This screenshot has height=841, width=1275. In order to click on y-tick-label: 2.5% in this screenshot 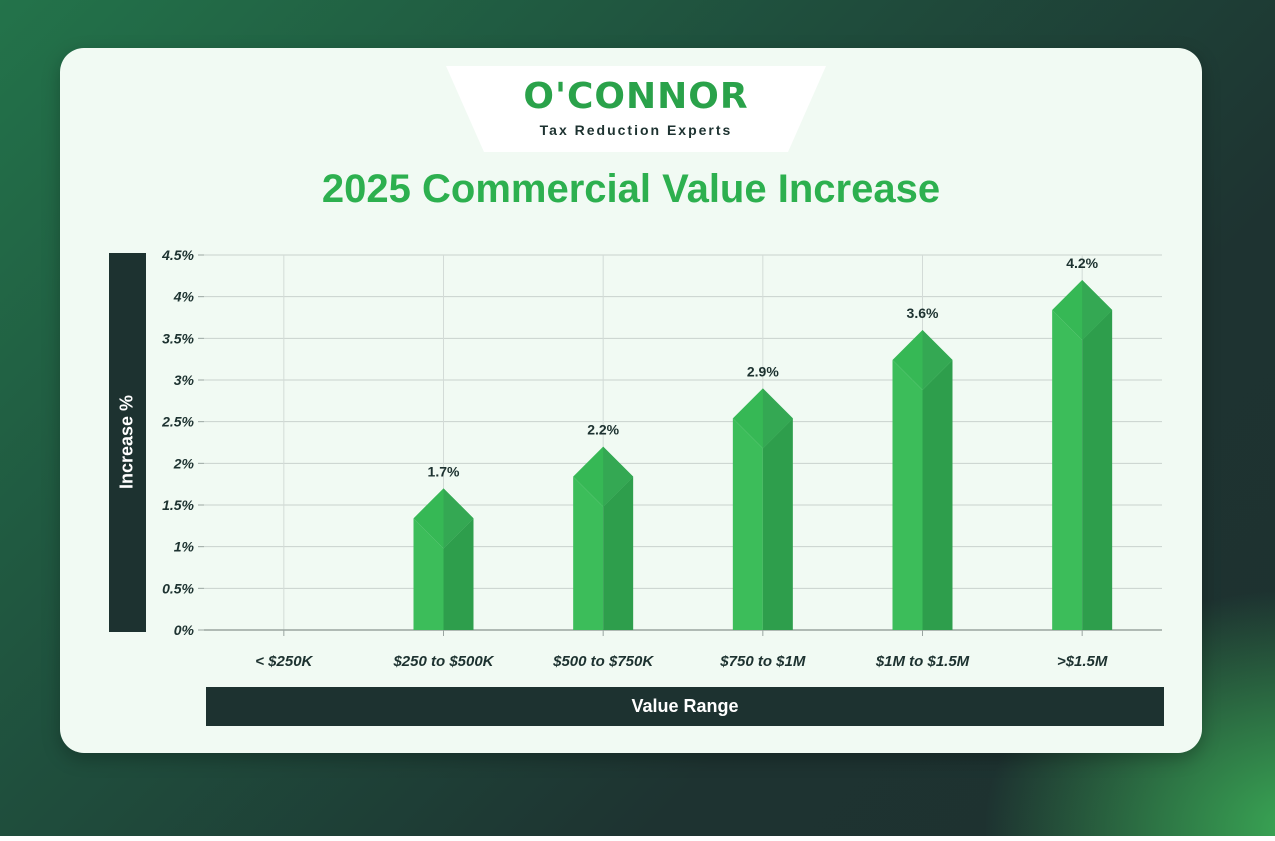, I will do `click(177, 422)`.